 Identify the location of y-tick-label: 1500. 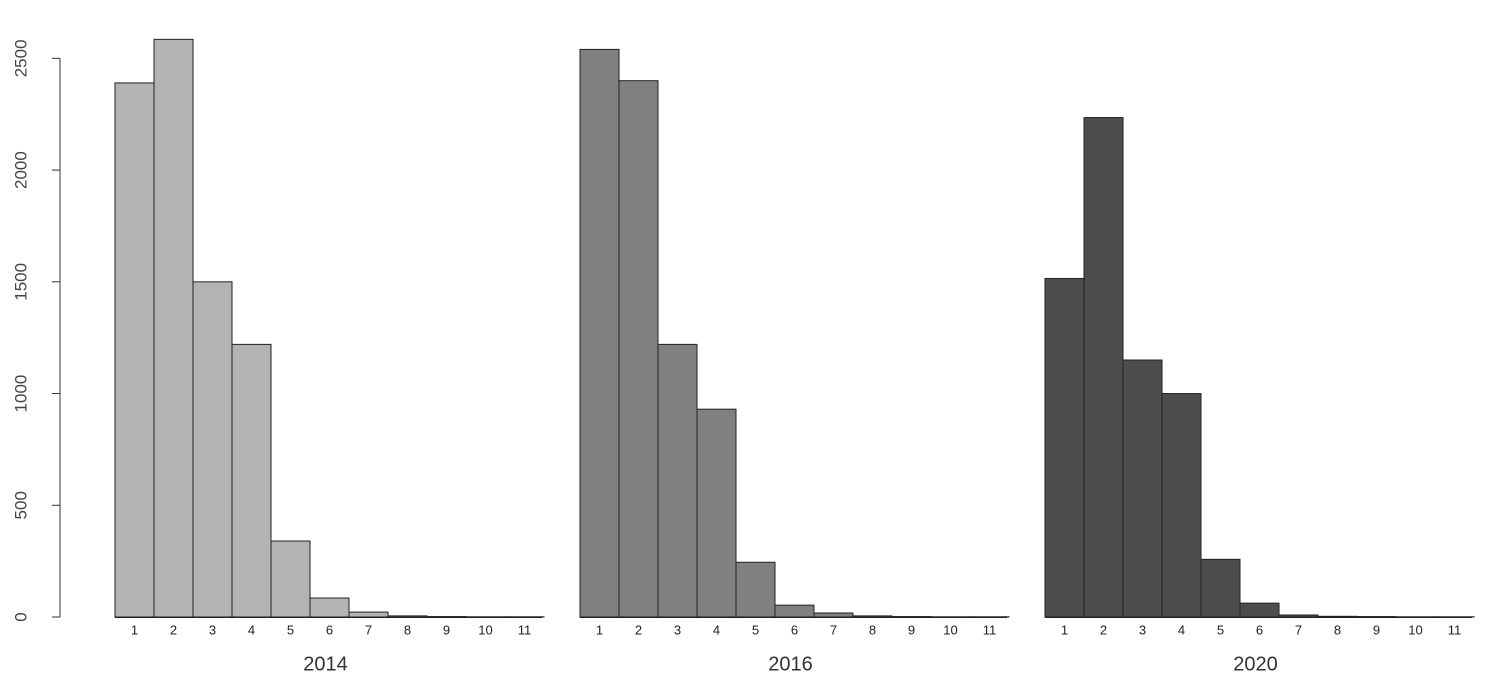
(20, 282).